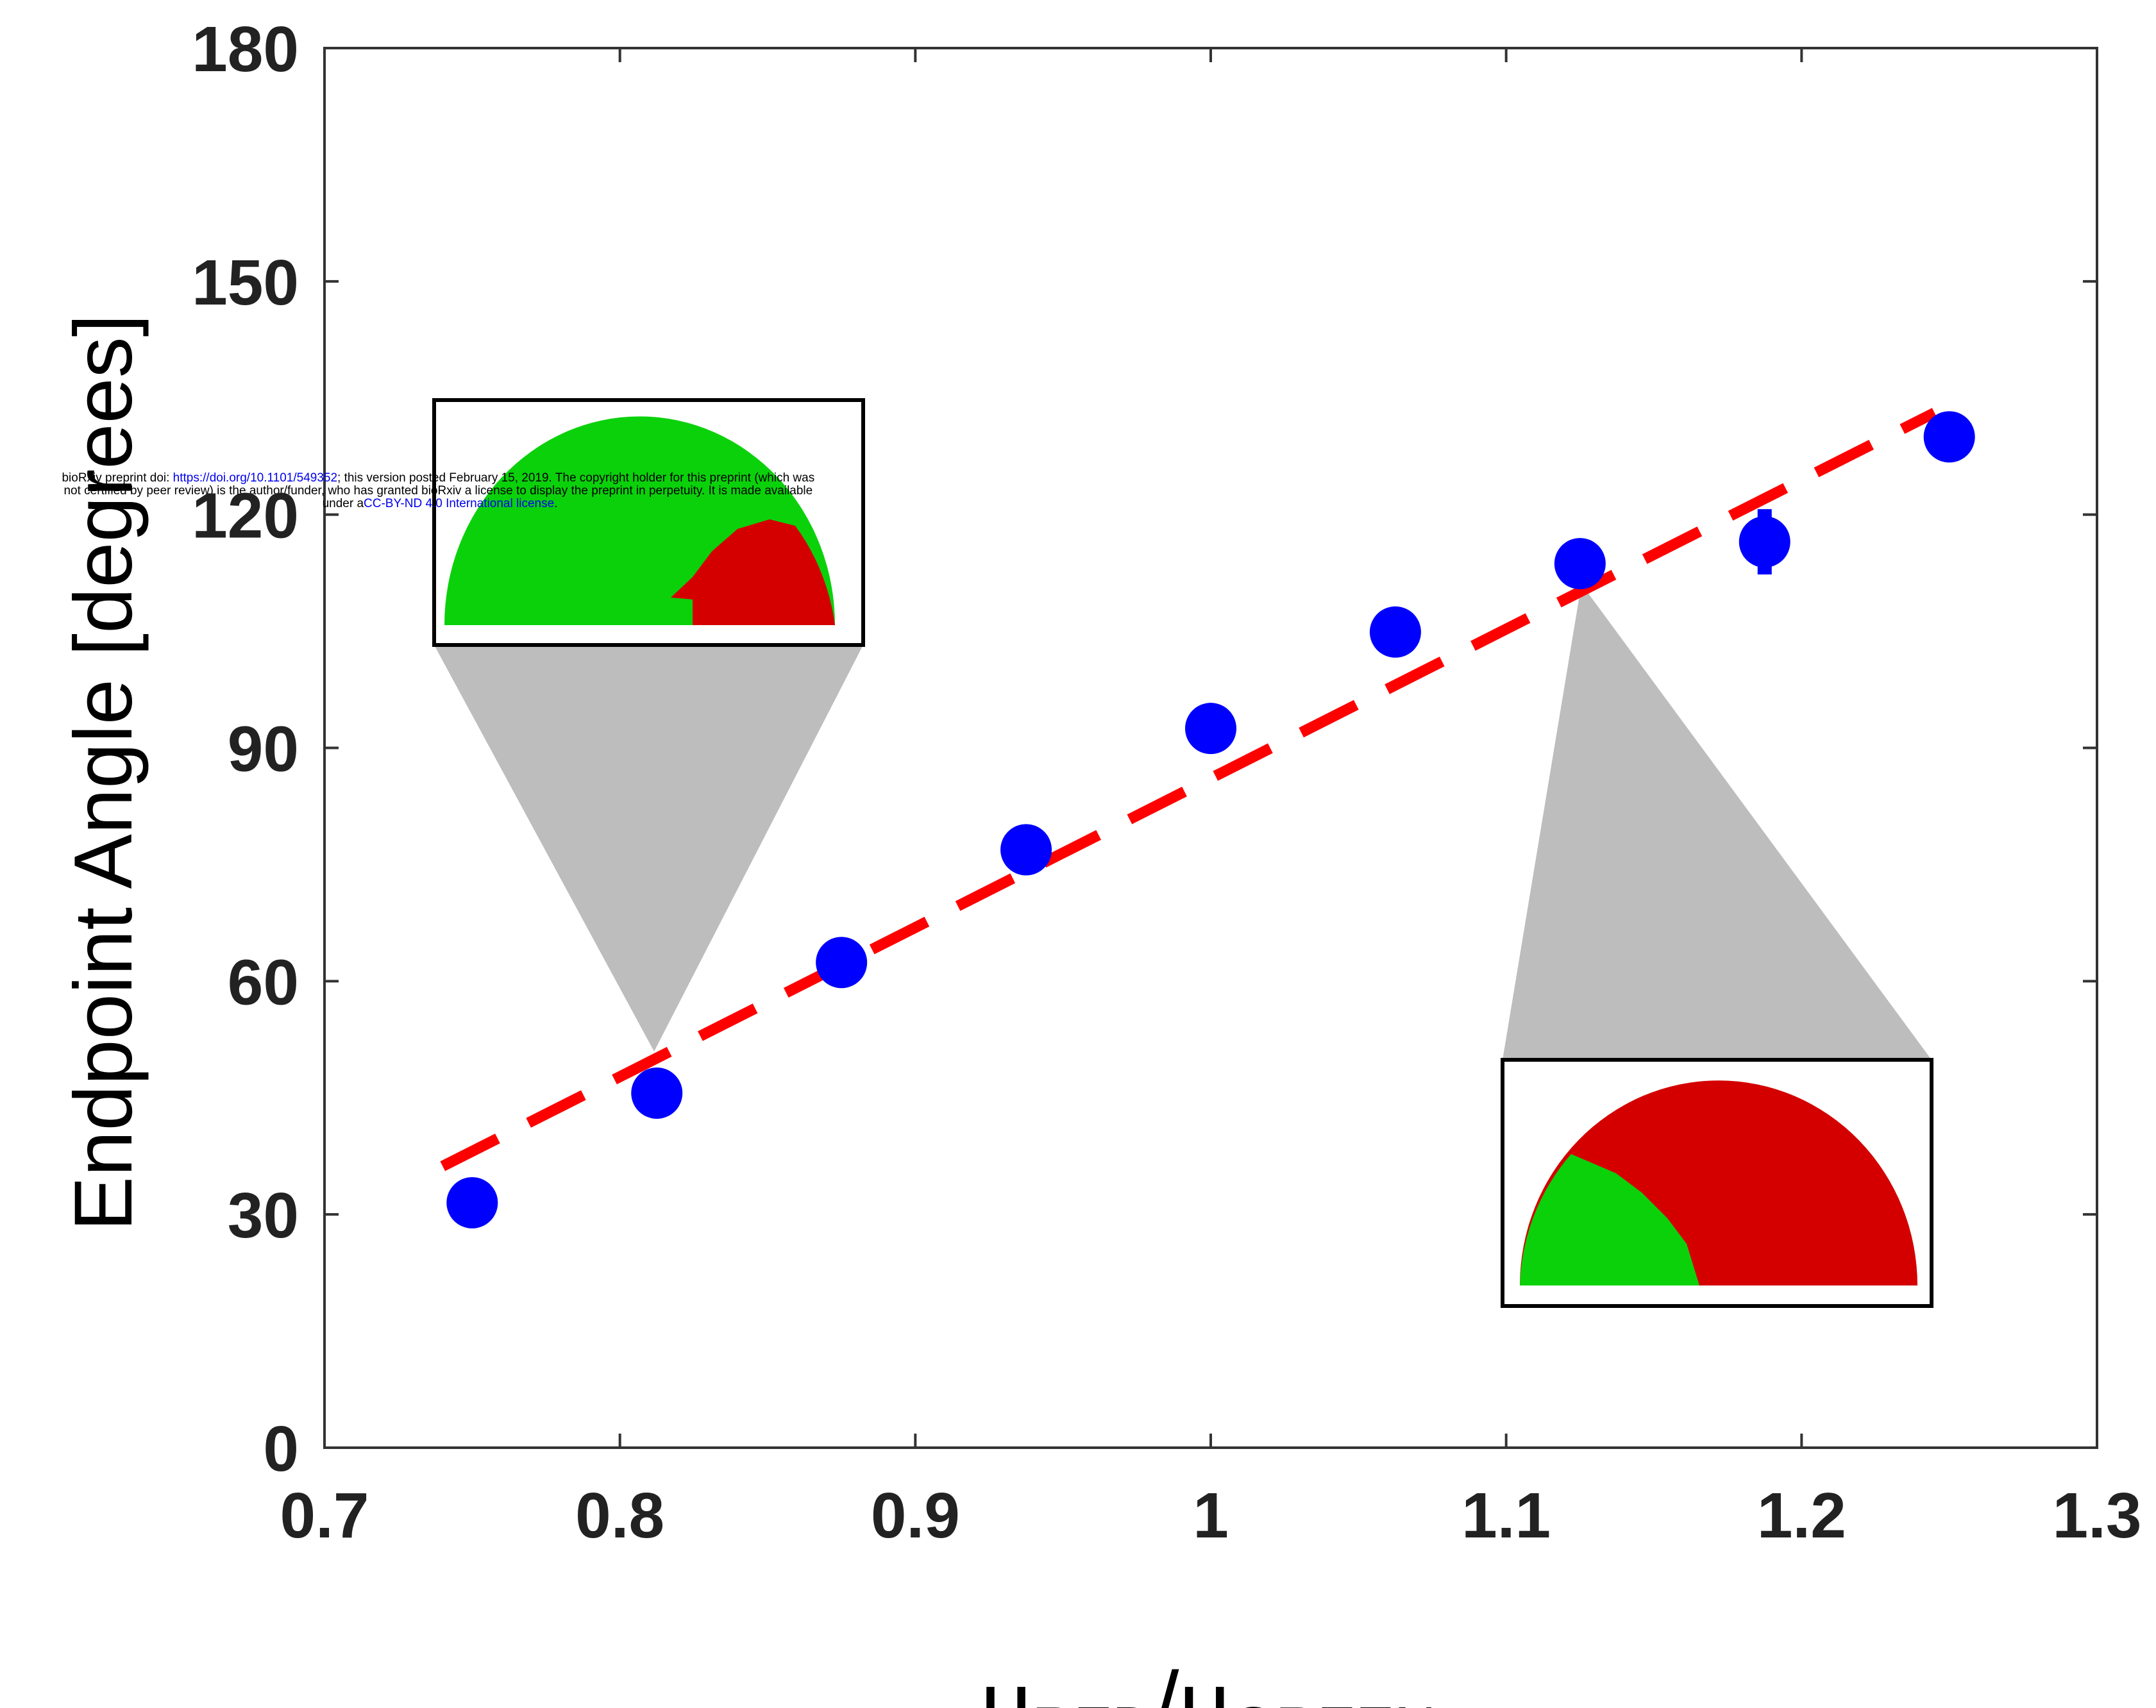 The image size is (2156, 1708). I want to click on y-tick-label: 30, so click(263, 1216).